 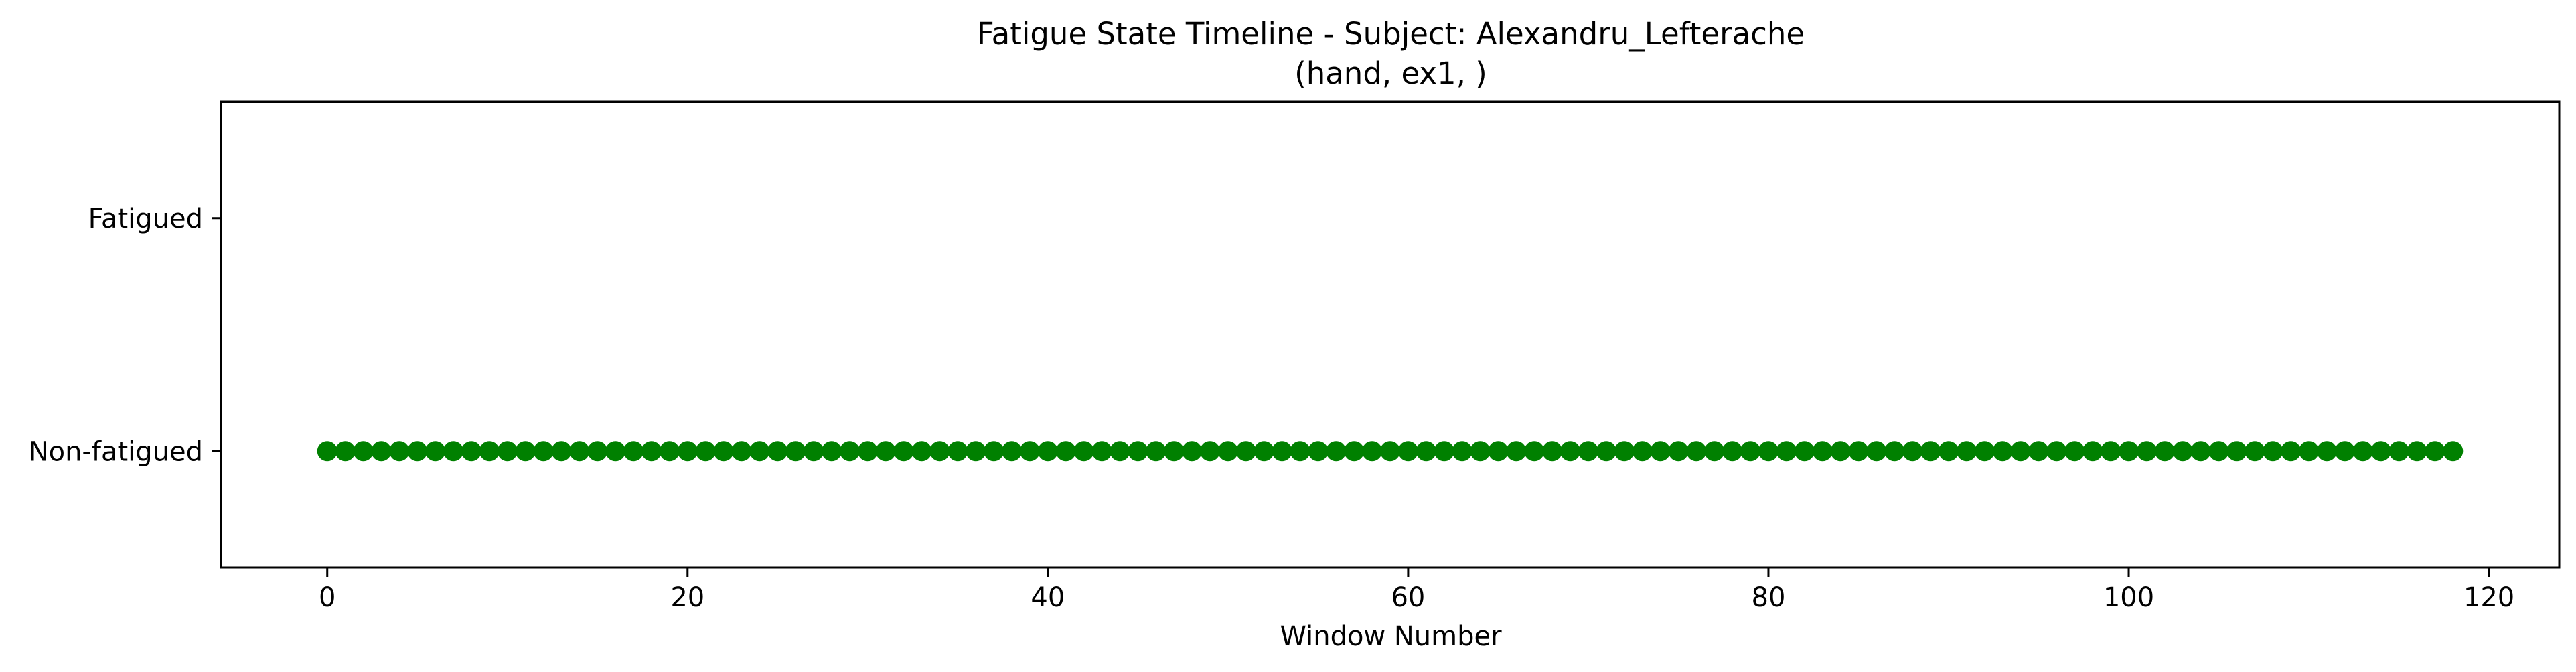 What do you see at coordinates (1408, 597) in the screenshot?
I see `x-tick-label: 60` at bounding box center [1408, 597].